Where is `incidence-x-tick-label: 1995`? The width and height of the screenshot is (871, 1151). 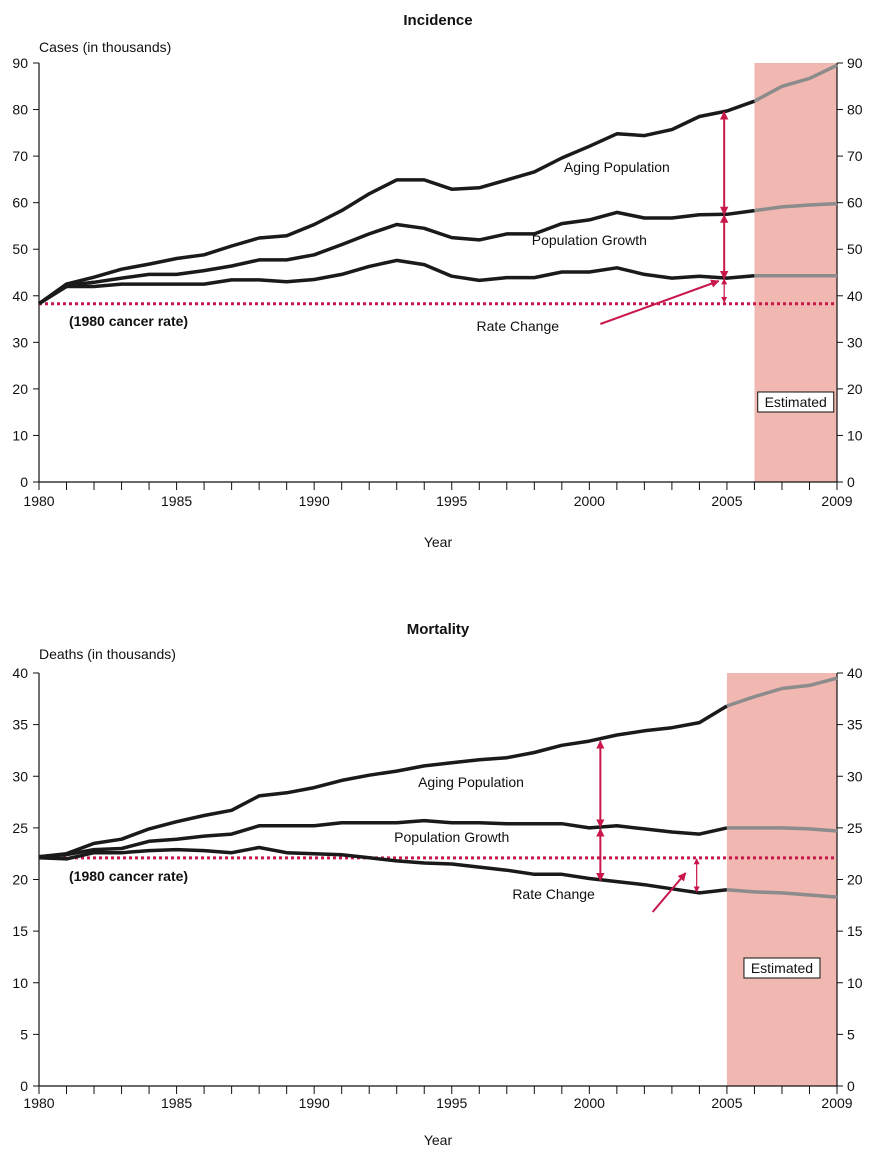 incidence-x-tick-label: 1995 is located at coordinates (451, 501).